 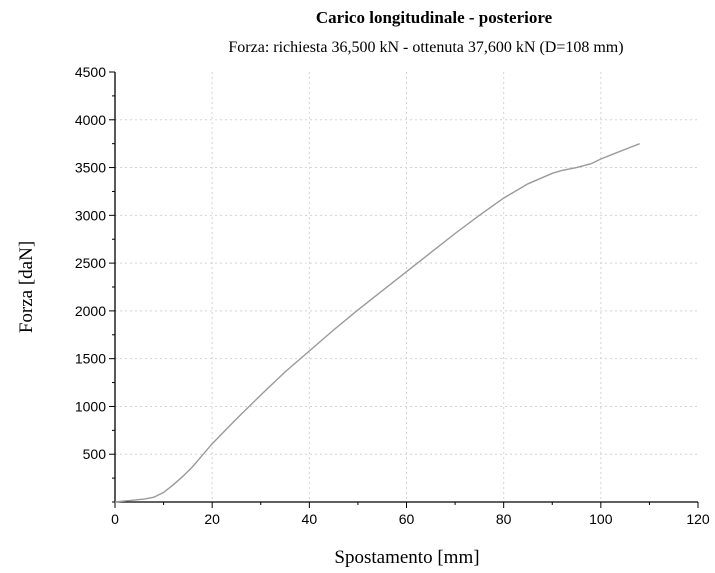 I want to click on y-tick-label: 500, so click(x=95, y=454).